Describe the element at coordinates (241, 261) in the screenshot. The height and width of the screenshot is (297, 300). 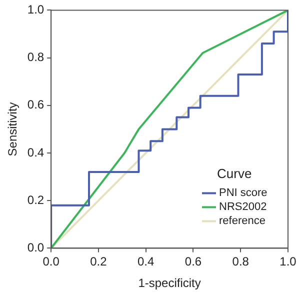
I see `x-tick-label: 0.8` at that location.